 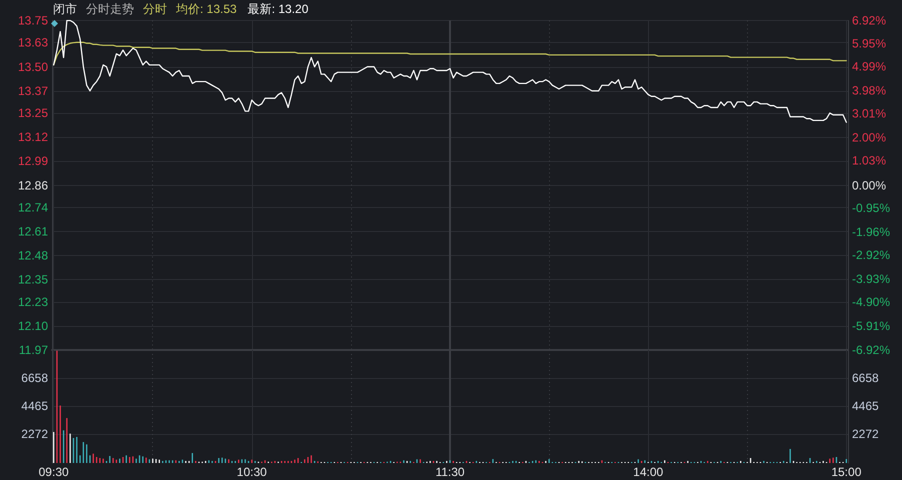 What do you see at coordinates (33, 255) in the screenshot?
I see `y-tick-label: 12.48` at bounding box center [33, 255].